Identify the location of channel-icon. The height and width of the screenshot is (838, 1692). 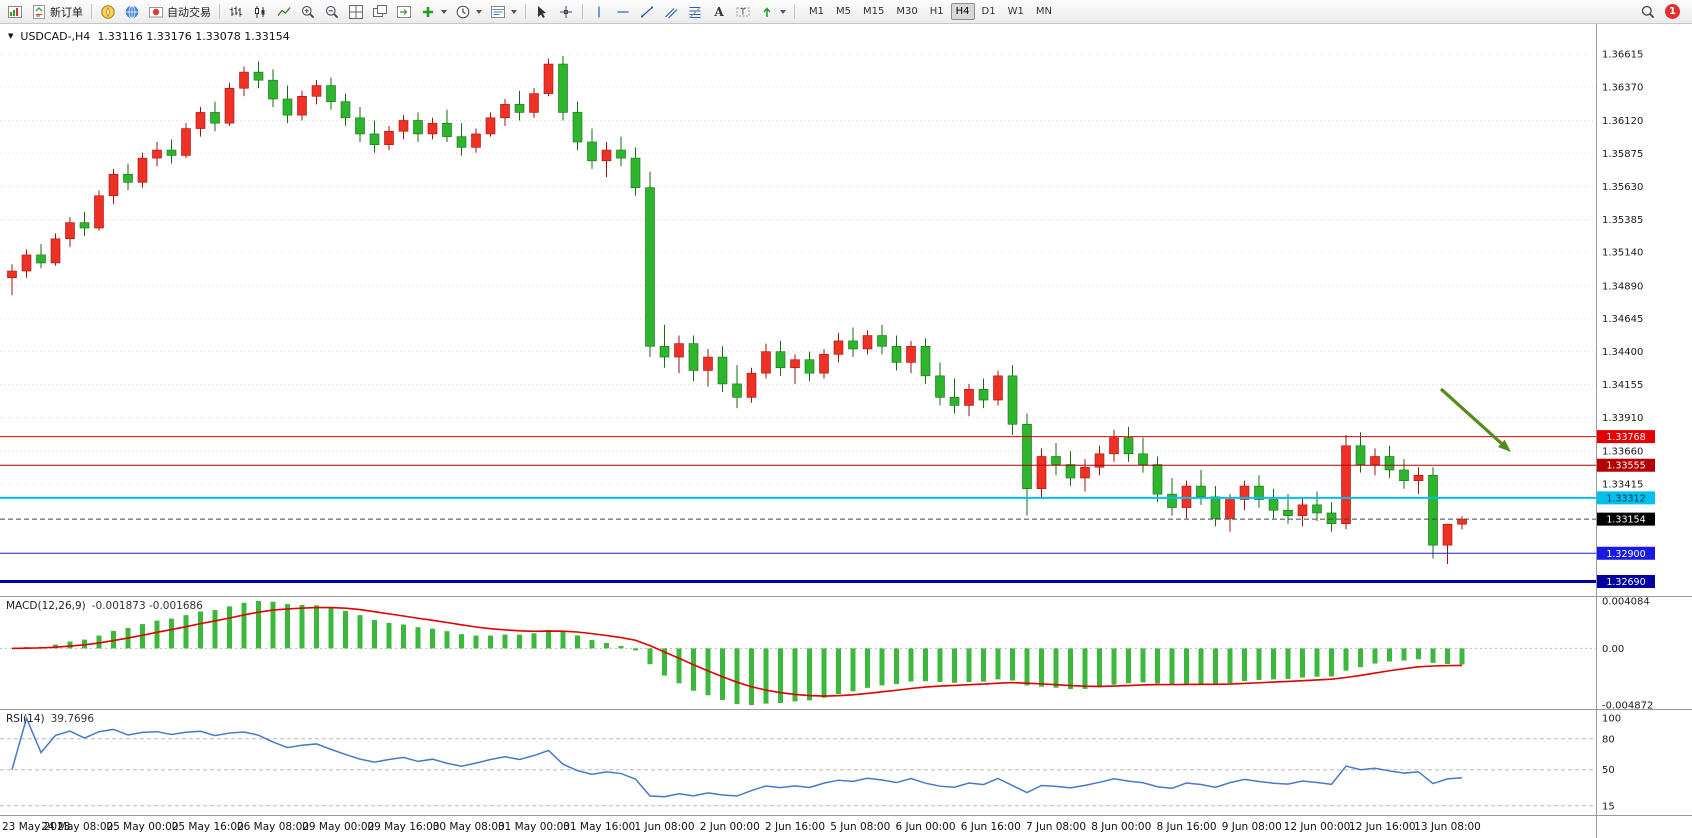
(671, 12).